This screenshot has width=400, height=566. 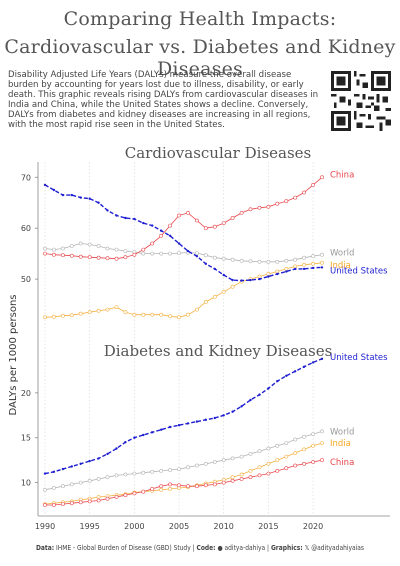 I want to click on series-line-united-states, so click(x=183, y=233).